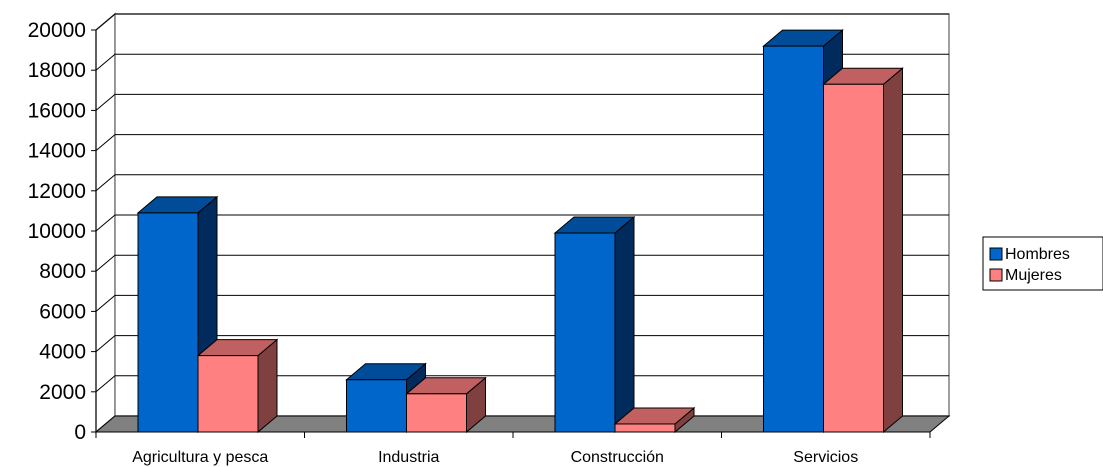 The height and width of the screenshot is (467, 1103). Describe the element at coordinates (57, 151) in the screenshot. I see `y-tick-label: 14000` at that location.